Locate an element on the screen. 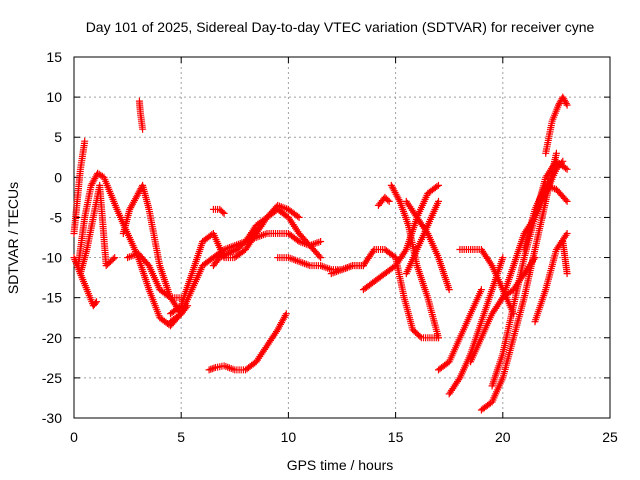 This screenshot has width=640, height=480. series-s29 is located at coordinates (551, 278).